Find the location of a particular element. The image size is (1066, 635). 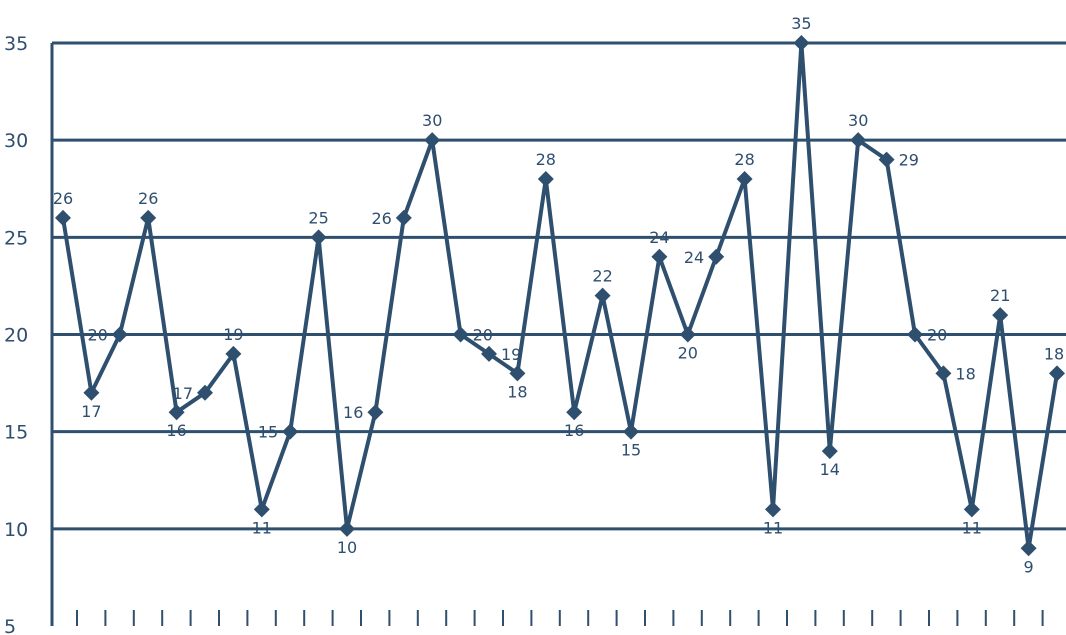

data-label: 35 is located at coordinates (801, 23).